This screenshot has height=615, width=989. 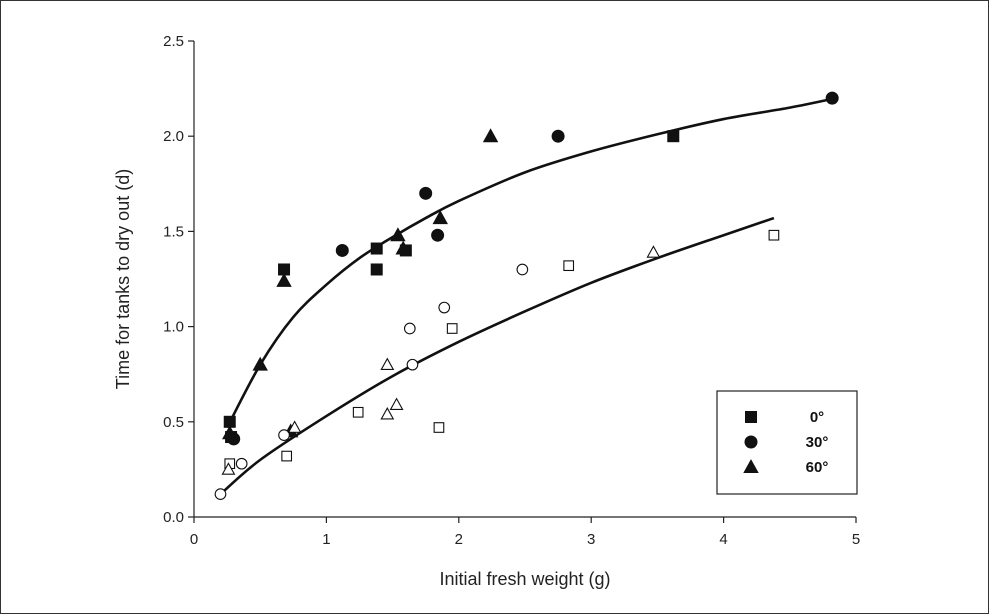 What do you see at coordinates (173, 517) in the screenshot?
I see `y-tick-label: 0.0` at bounding box center [173, 517].